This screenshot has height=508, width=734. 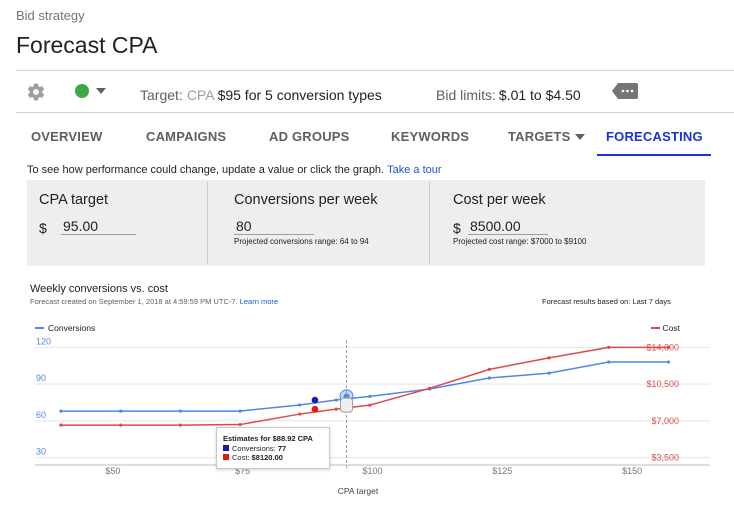 What do you see at coordinates (466, 95) in the screenshot?
I see `bid-limits-label: Bid limits:` at bounding box center [466, 95].